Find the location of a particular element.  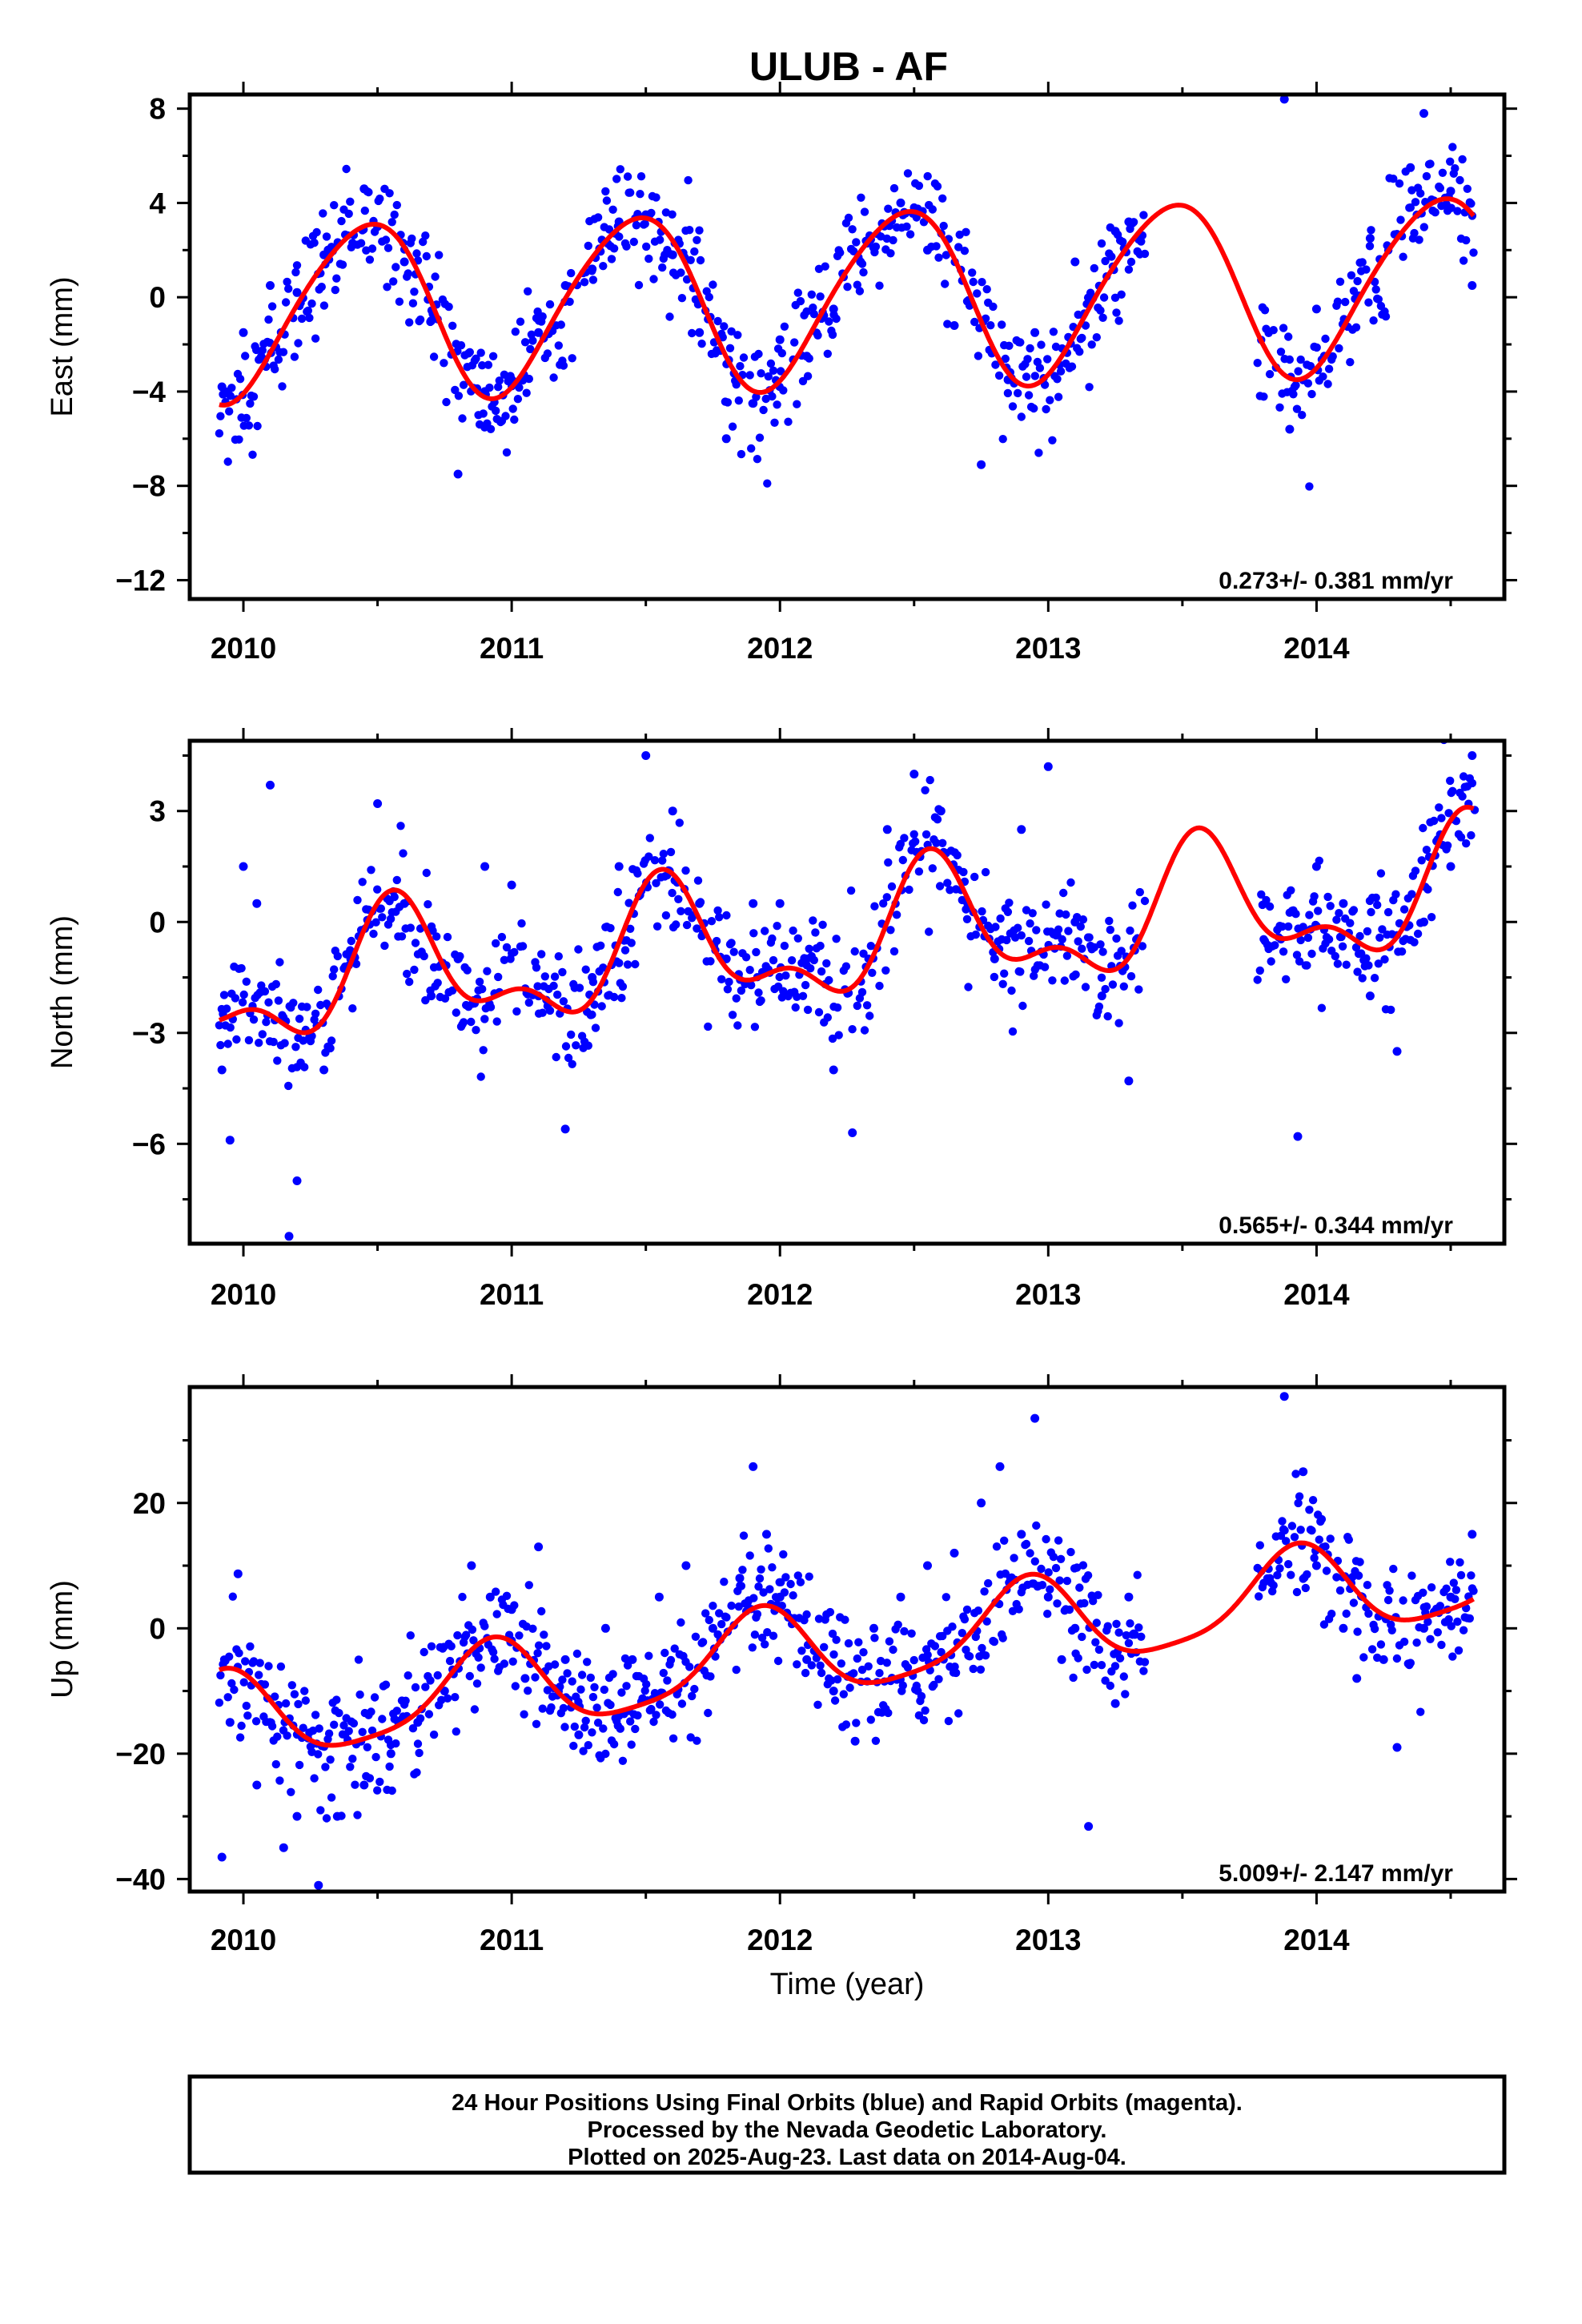

trend-line-up is located at coordinates (847, 1644).